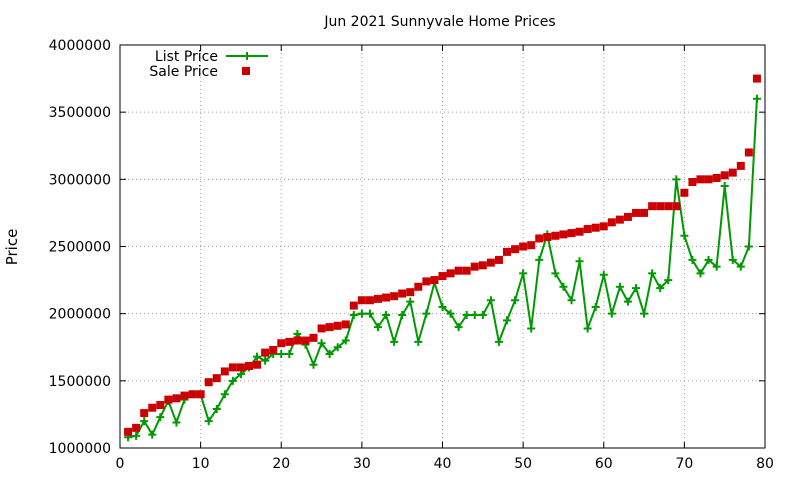 This screenshot has width=800, height=480. Describe the element at coordinates (183, 72) in the screenshot. I see `legend-label-sale-price: Sale Price` at that location.